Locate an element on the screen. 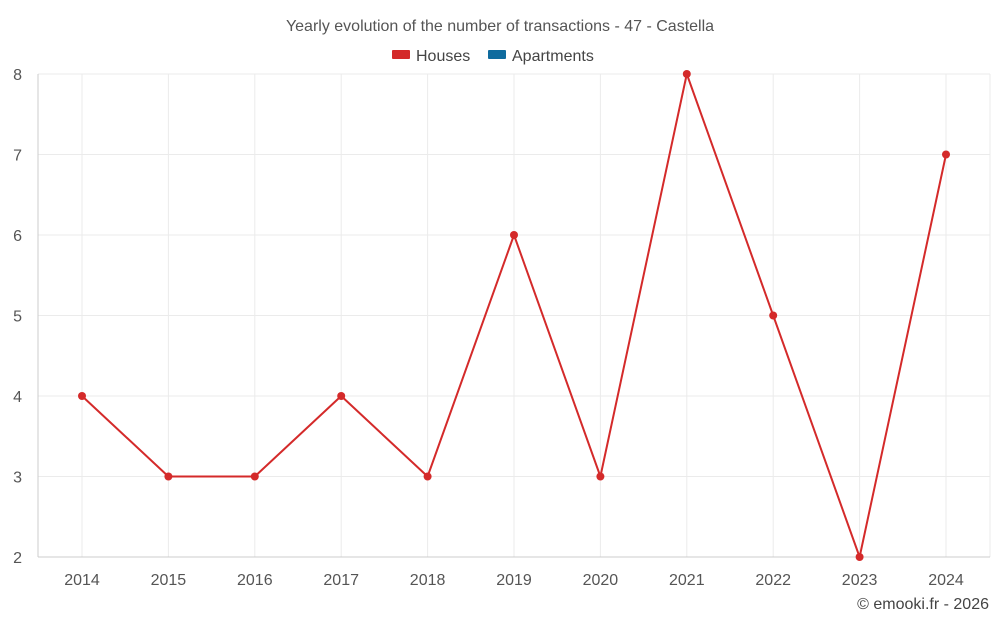  data-point-2023 is located at coordinates (859, 557).